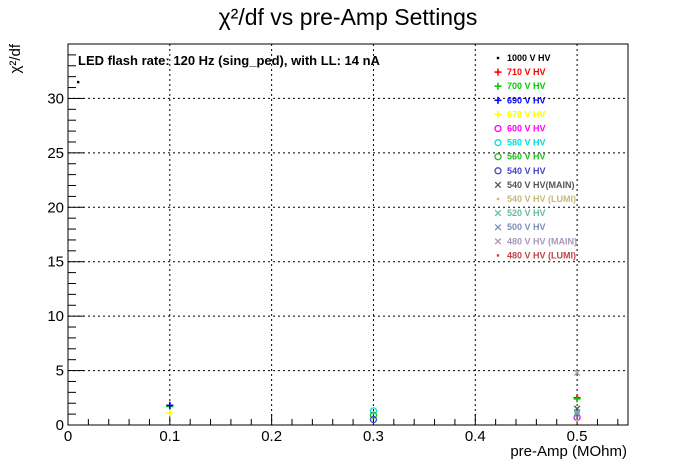  What do you see at coordinates (68, 436) in the screenshot?
I see `x-tick-label: 0` at bounding box center [68, 436].